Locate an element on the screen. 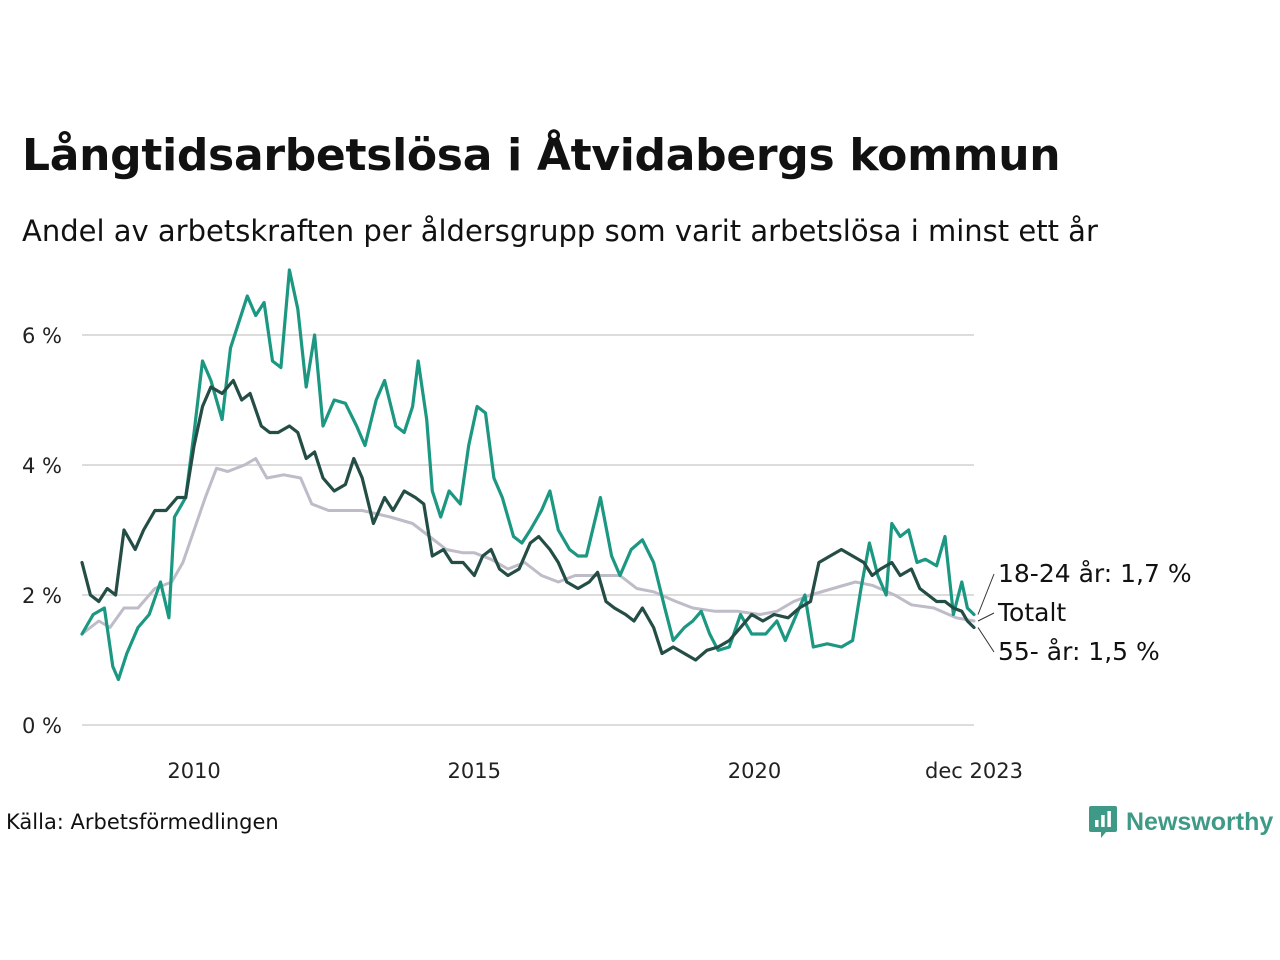 The image size is (1280, 960). y-tick-label: 0 % is located at coordinates (42, 726).